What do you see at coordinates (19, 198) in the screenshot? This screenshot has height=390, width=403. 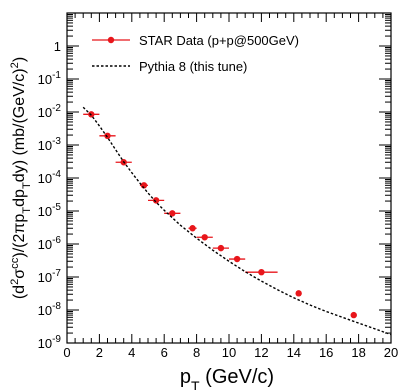 I see `y-axis-title-part: dp` at bounding box center [19, 198].